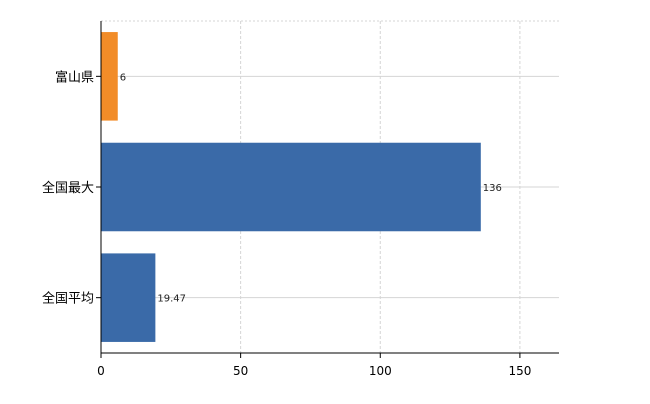 The height and width of the screenshot is (404, 650). I want to click on y-tick-label: 全国最大, so click(68, 188).